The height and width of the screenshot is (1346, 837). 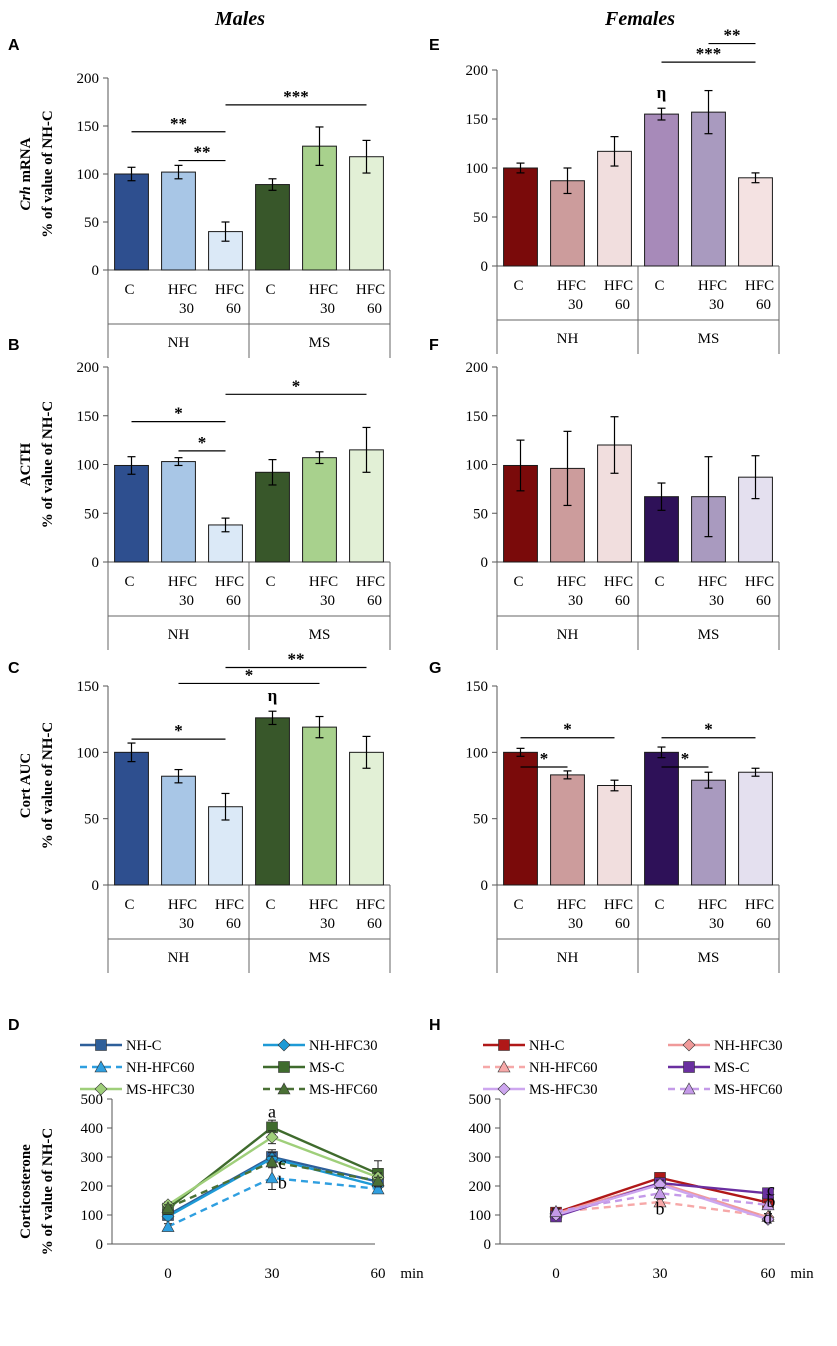 What do you see at coordinates (435, 668) in the screenshot?
I see `panel-label-G: G` at bounding box center [435, 668].